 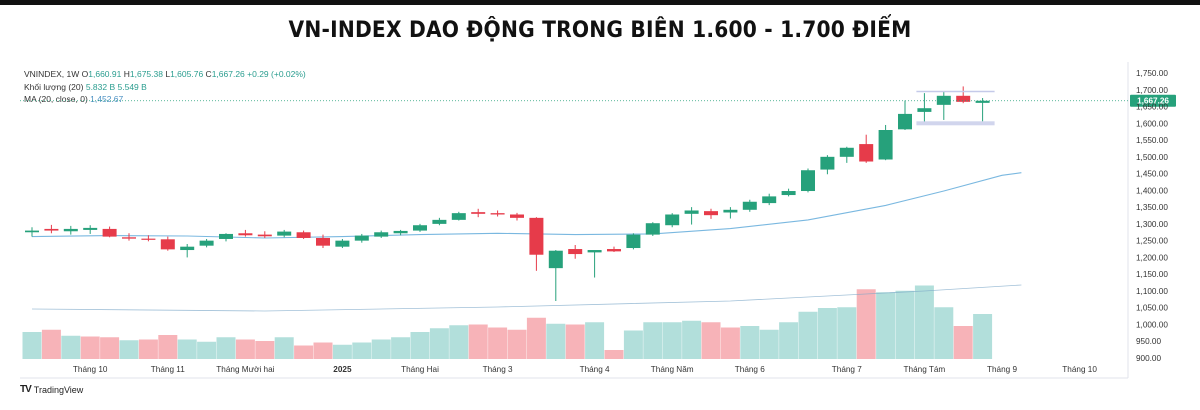 I want to click on price-tick-label: 1,700.00, so click(x=1152, y=90).